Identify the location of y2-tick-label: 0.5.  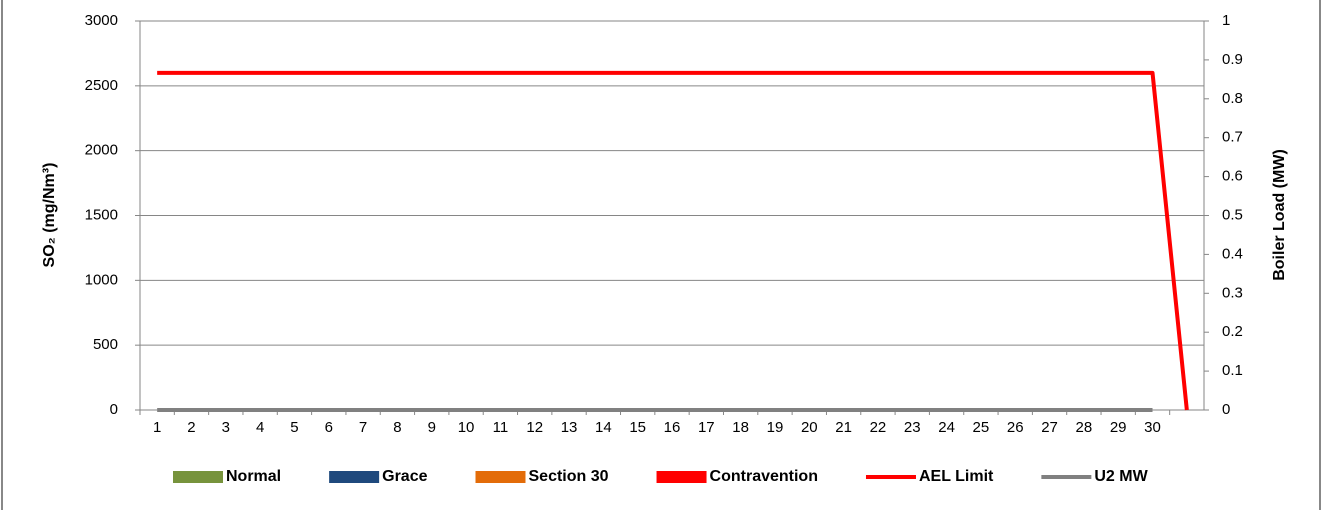
(1232, 214).